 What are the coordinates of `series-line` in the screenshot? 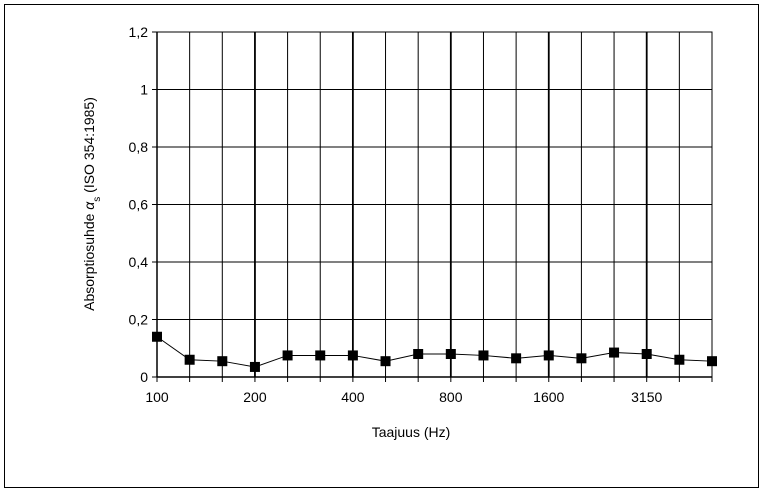 It's located at (434, 352).